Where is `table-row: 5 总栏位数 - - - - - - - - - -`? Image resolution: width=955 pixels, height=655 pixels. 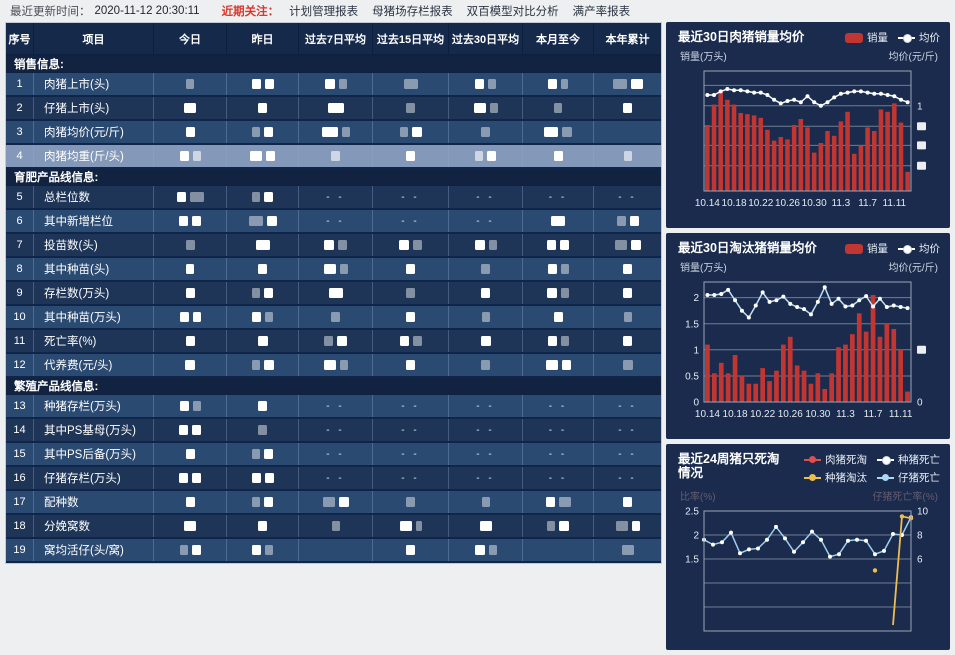
table-row: 5 总栏位数 - - - - - - - - - - is located at coordinates (333, 198).